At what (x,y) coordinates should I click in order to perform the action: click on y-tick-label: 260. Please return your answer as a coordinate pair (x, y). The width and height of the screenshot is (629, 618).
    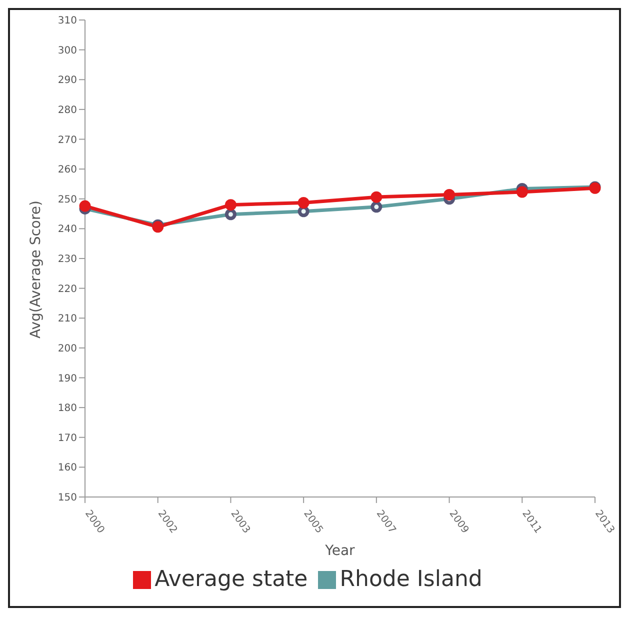
    Looking at the image, I should click on (67, 170).